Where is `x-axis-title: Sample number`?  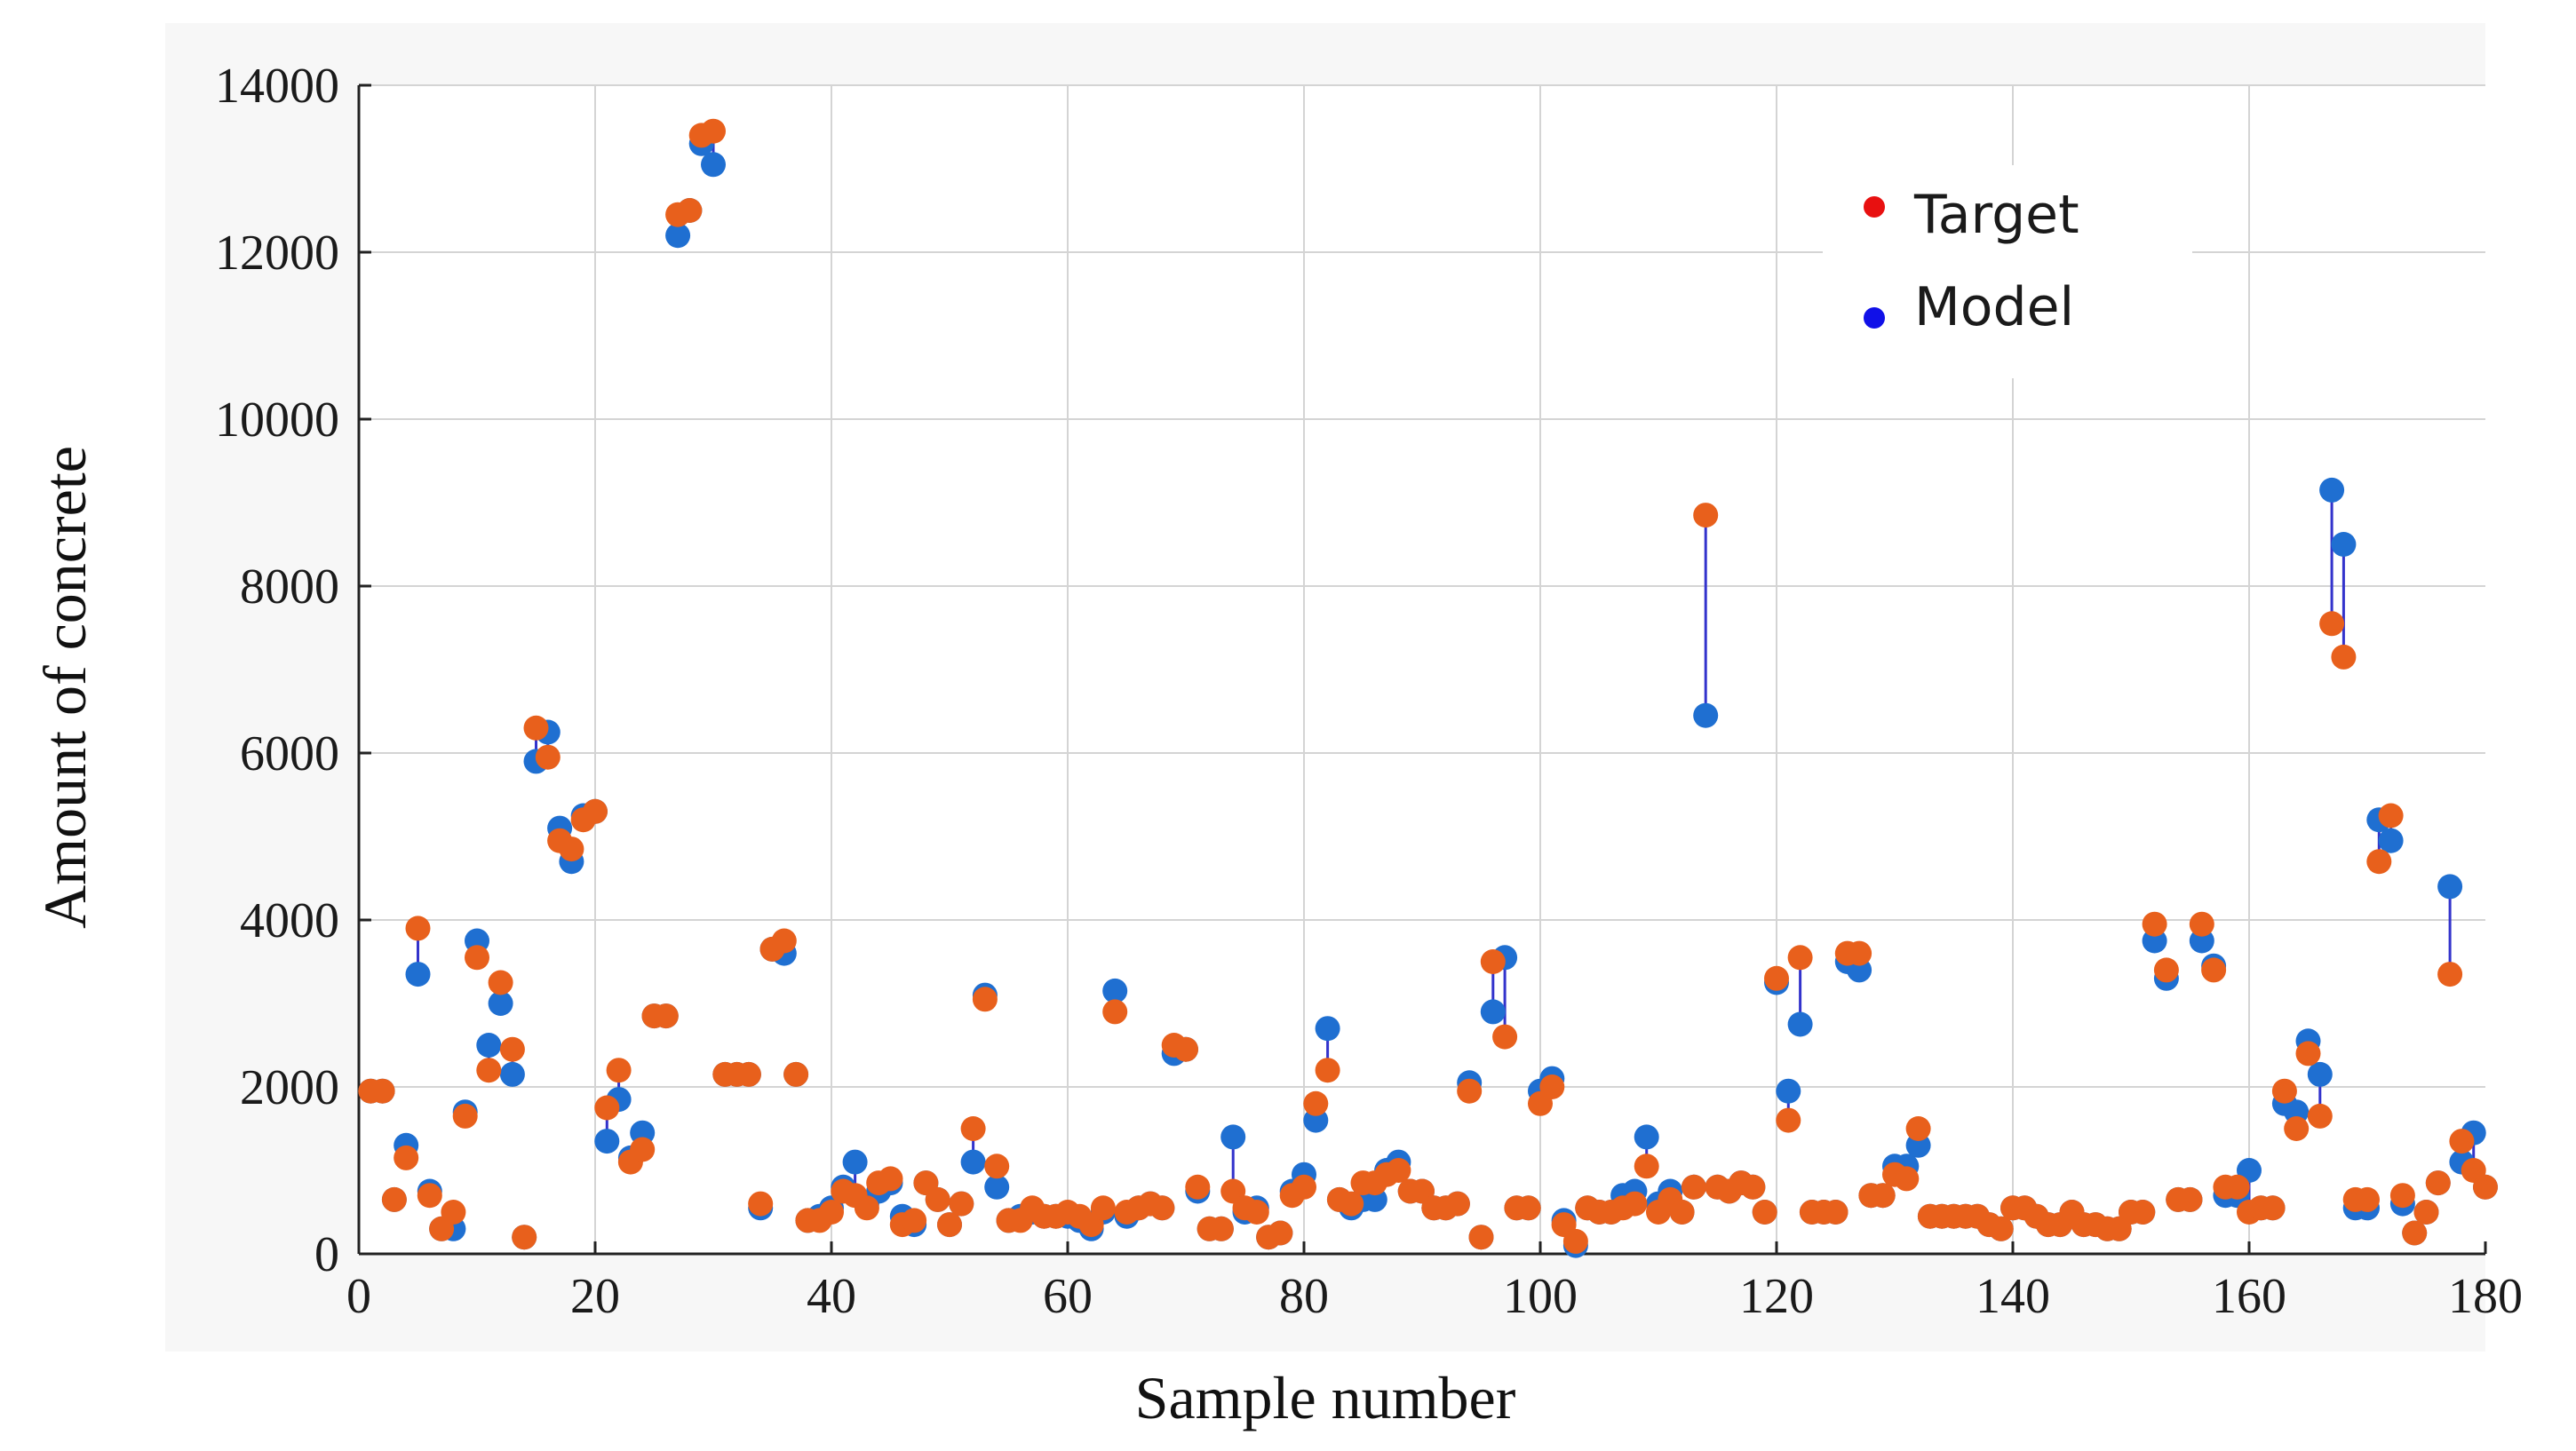
x-axis-title: Sample number is located at coordinates (1325, 1397).